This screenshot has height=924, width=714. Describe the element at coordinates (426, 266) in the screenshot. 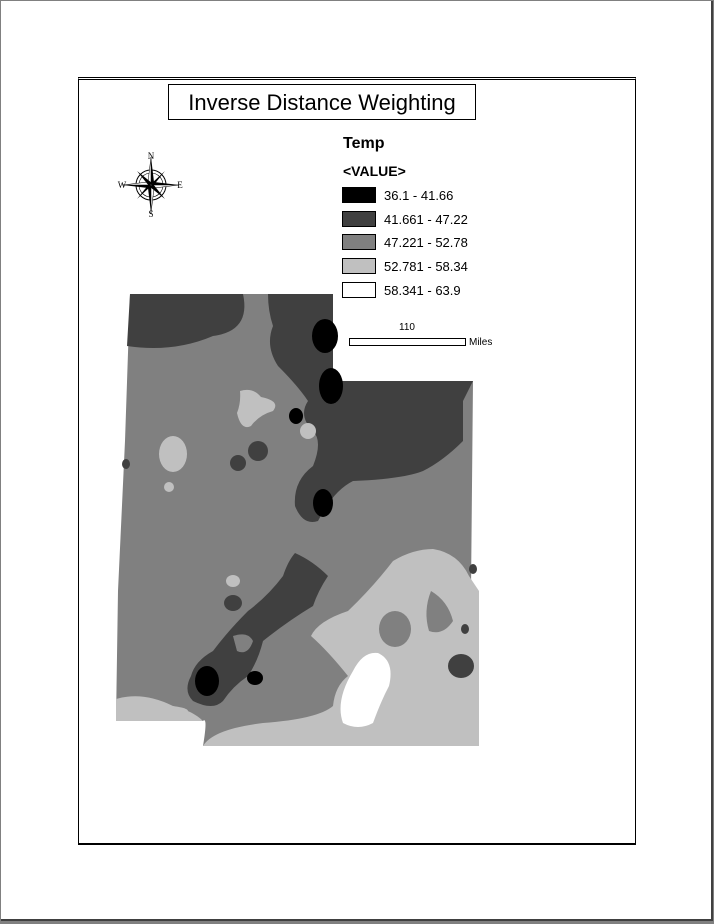

I see `legend-label: 52.781 - 58.34` at that location.